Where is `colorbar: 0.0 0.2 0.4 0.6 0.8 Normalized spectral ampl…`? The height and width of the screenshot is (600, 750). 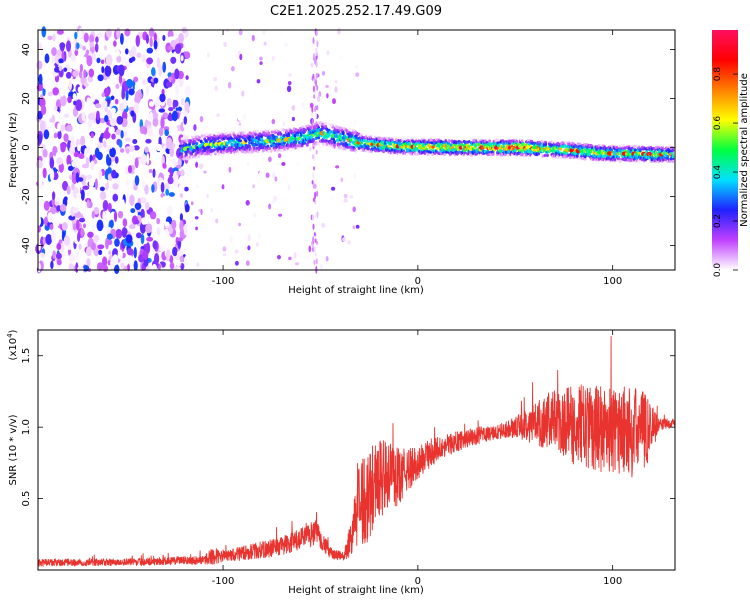
colorbar: 0.0 0.2 0.4 0.6 0.8 Normalized spectral ampl… is located at coordinates (731, 153).